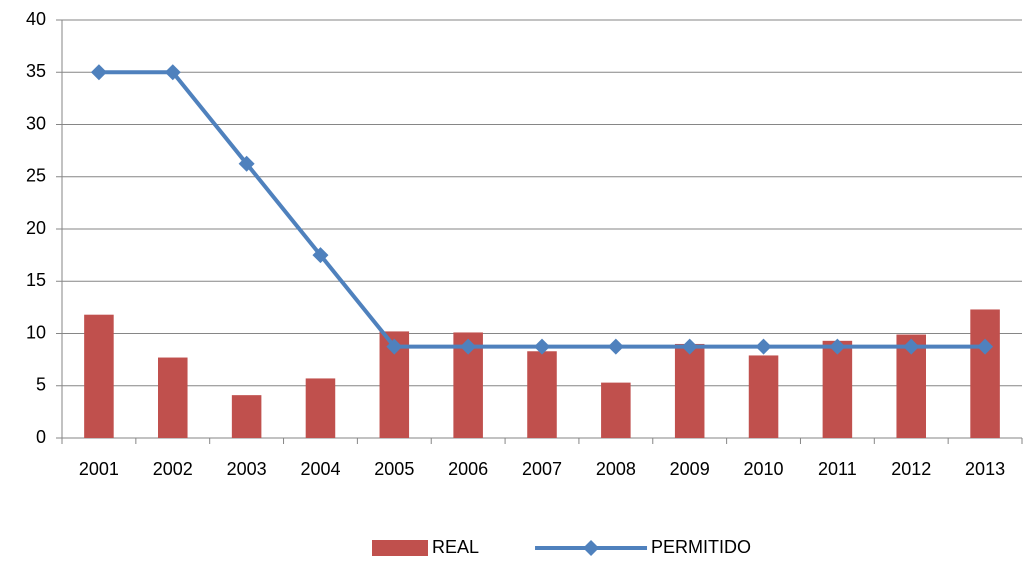 This screenshot has width=1025, height=564. I want to click on x-tick-label: 2009, so click(690, 469).